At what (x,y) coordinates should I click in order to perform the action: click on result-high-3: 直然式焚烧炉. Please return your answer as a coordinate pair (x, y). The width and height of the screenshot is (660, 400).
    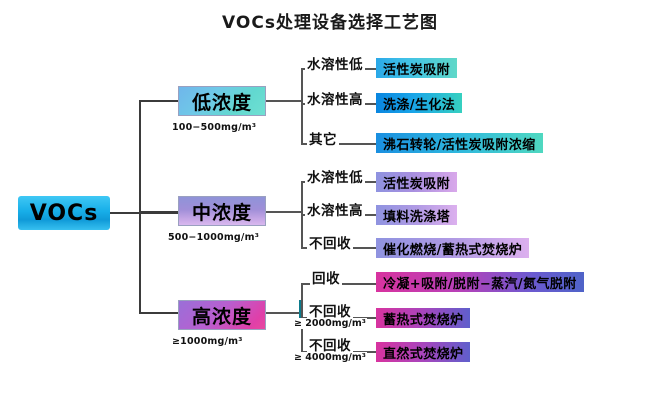
    Looking at the image, I should click on (423, 352).